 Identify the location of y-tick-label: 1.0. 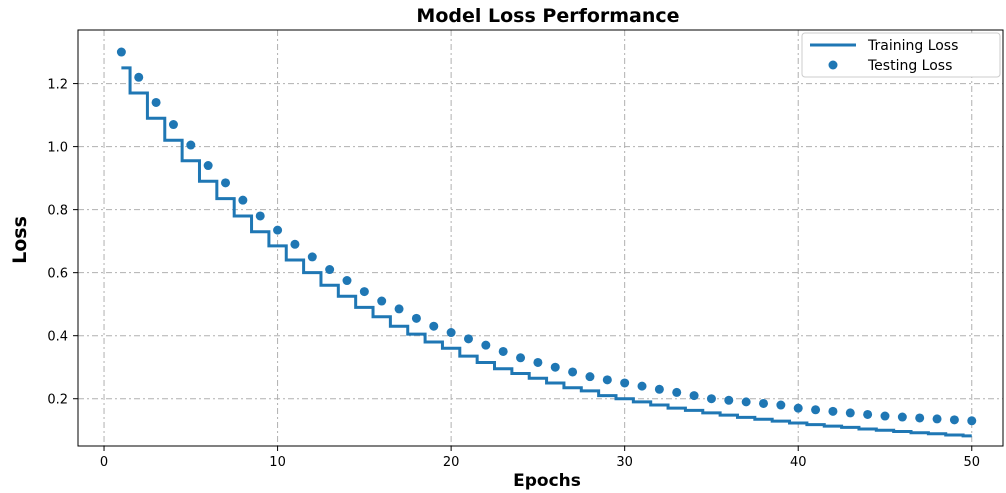
(57, 148).